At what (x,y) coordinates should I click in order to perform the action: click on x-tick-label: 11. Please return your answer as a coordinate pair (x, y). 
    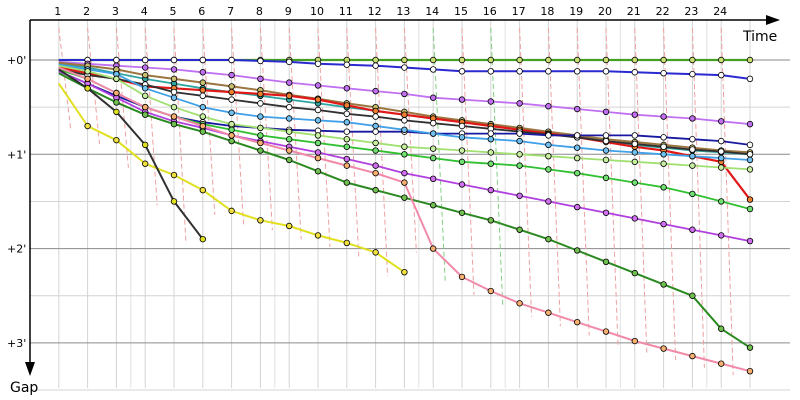
    Looking at the image, I should click on (346, 11).